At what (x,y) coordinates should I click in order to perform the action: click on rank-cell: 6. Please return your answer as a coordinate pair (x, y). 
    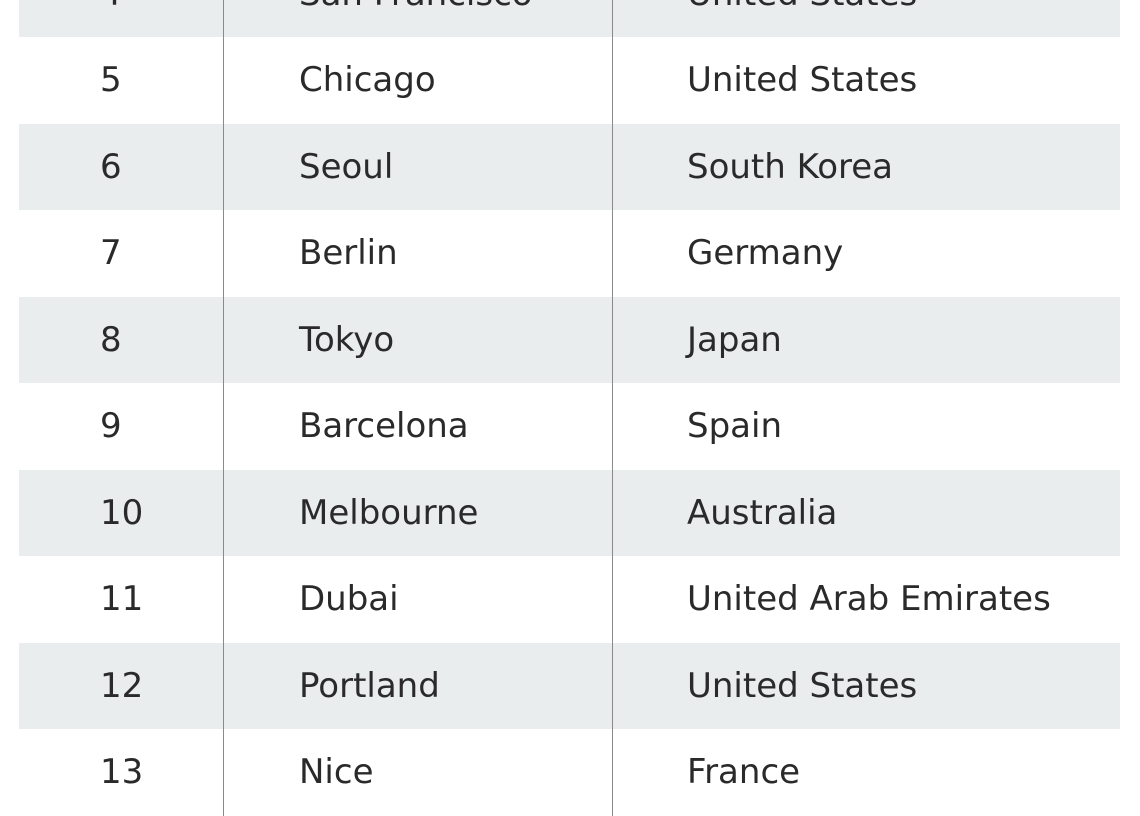
    Looking at the image, I should click on (121, 166).